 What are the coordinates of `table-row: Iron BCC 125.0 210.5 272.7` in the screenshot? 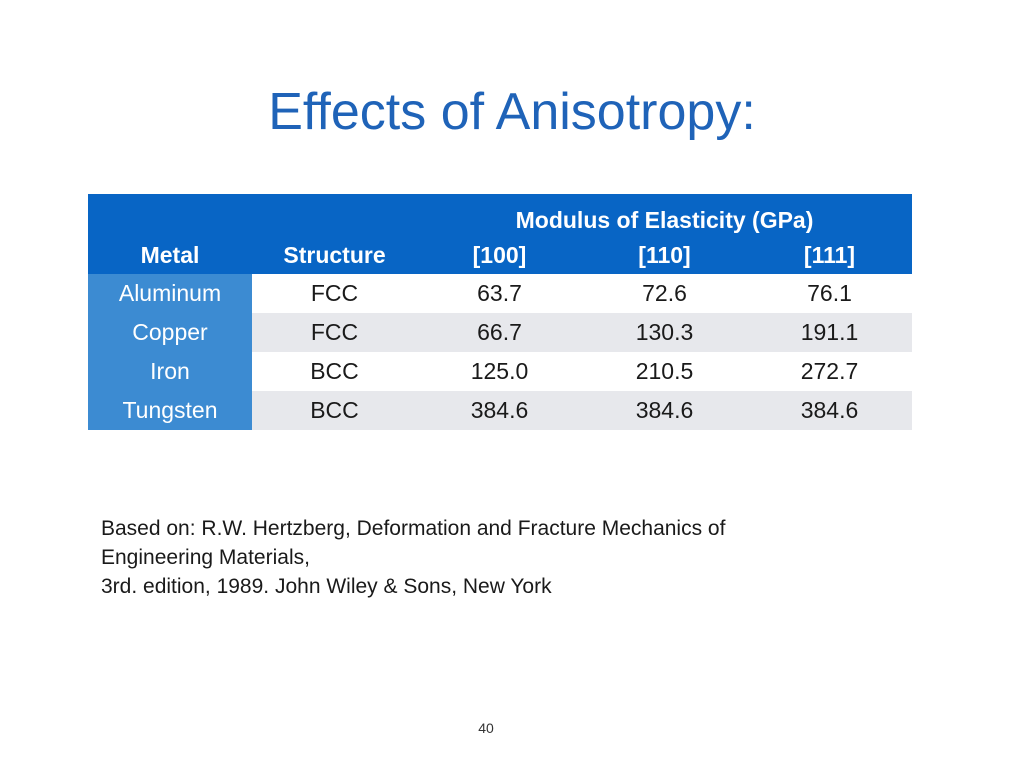 It's located at (500, 371).